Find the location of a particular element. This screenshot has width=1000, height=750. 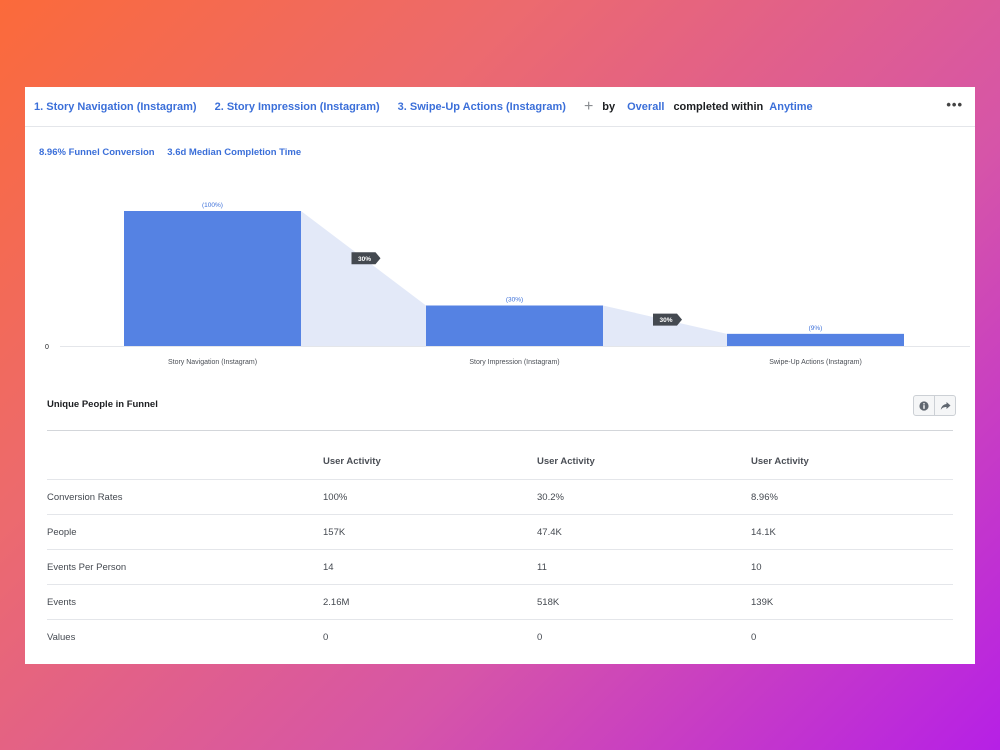

table-cell: 139K is located at coordinates (852, 602).